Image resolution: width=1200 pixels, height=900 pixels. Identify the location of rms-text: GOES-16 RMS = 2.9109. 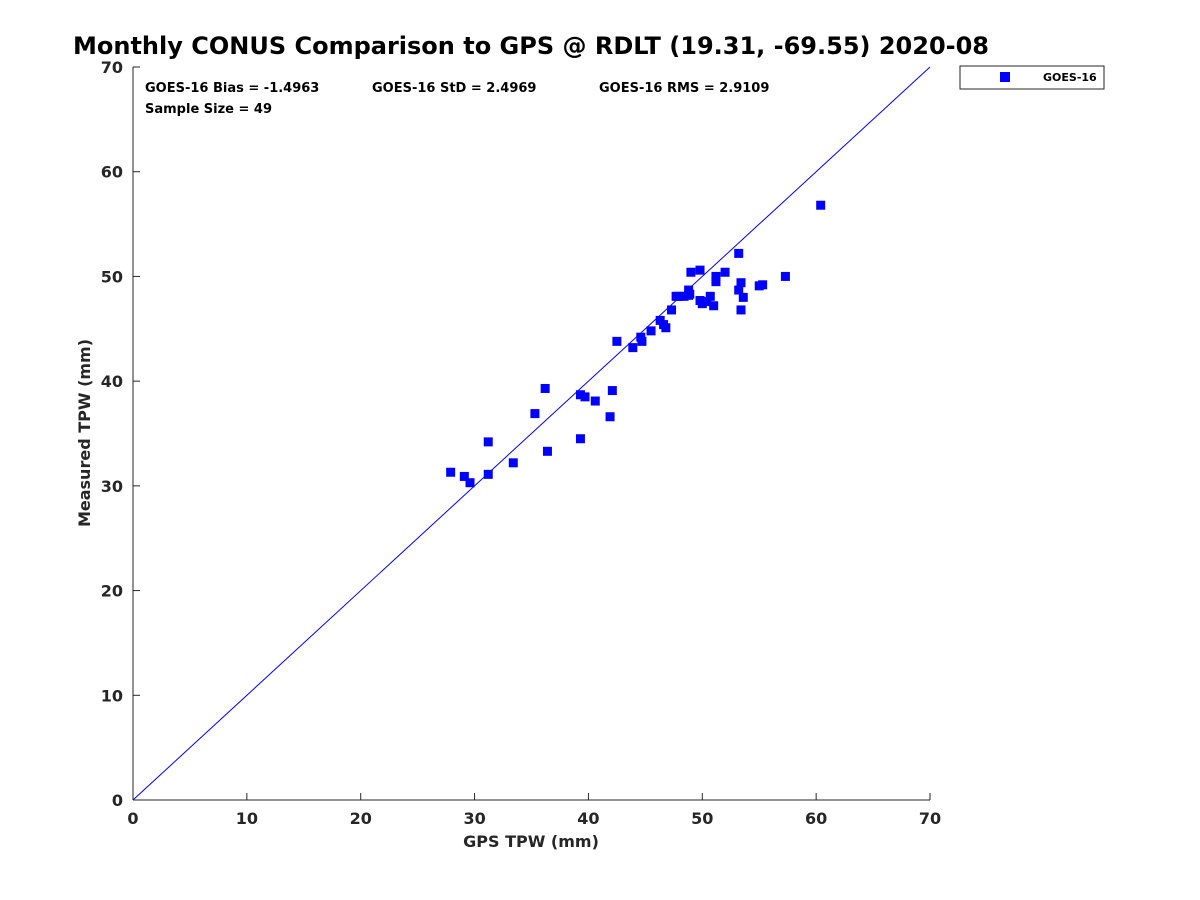
(684, 88).